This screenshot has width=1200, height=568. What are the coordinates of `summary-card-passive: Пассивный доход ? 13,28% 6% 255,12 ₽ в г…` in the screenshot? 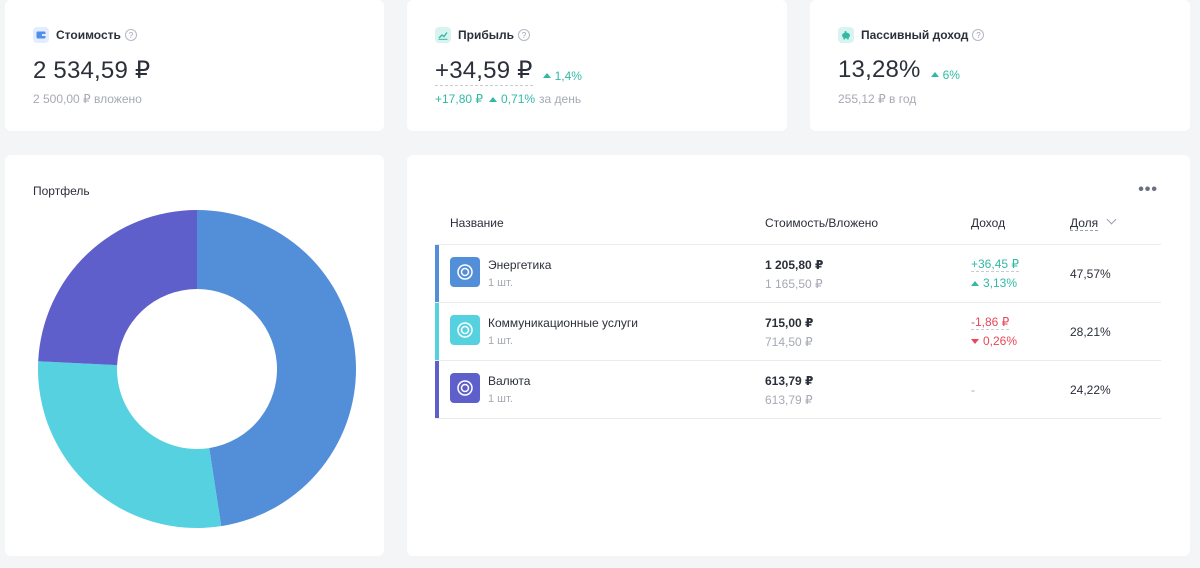 It's located at (1000, 65).